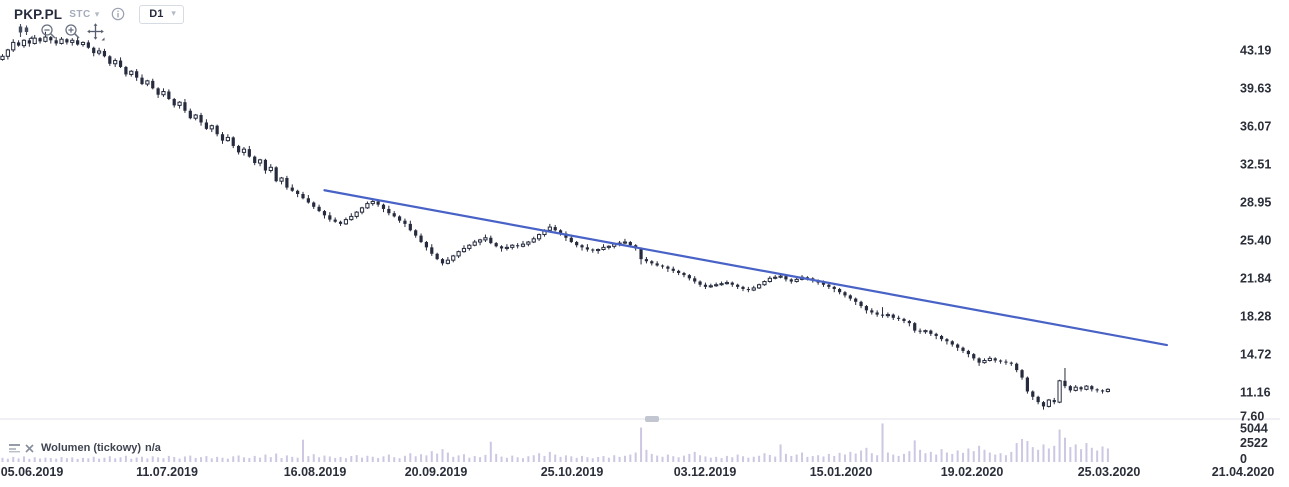  I want to click on volume-axis-label: 5044, so click(1254, 429).